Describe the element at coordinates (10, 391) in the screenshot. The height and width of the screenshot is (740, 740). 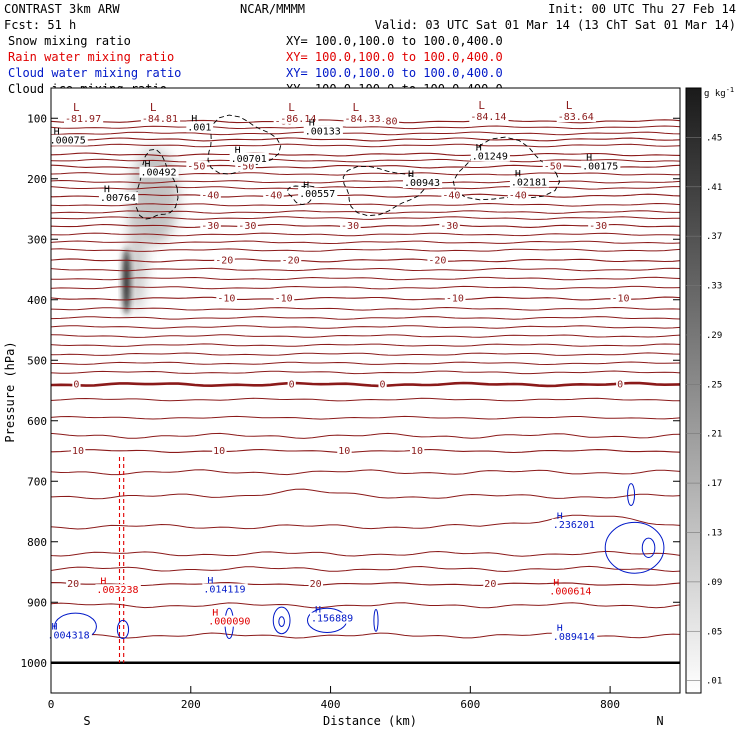
I see `y-axis-label: Pressure (hPa)` at that location.